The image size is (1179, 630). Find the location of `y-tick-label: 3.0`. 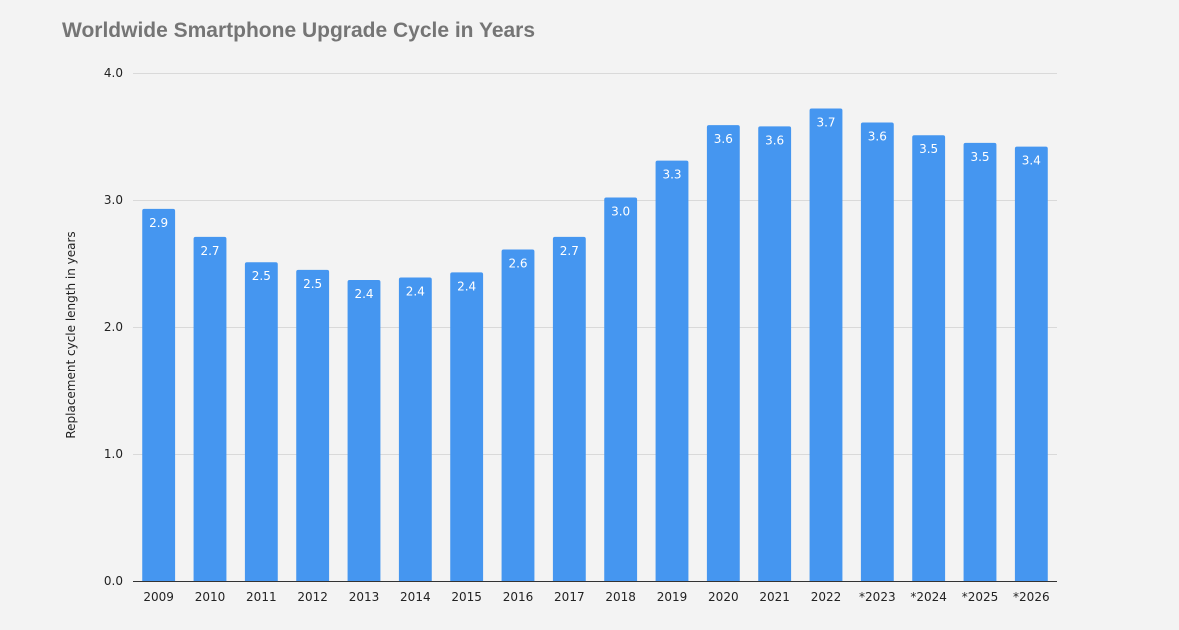

y-tick-label: 3.0 is located at coordinates (113, 200).